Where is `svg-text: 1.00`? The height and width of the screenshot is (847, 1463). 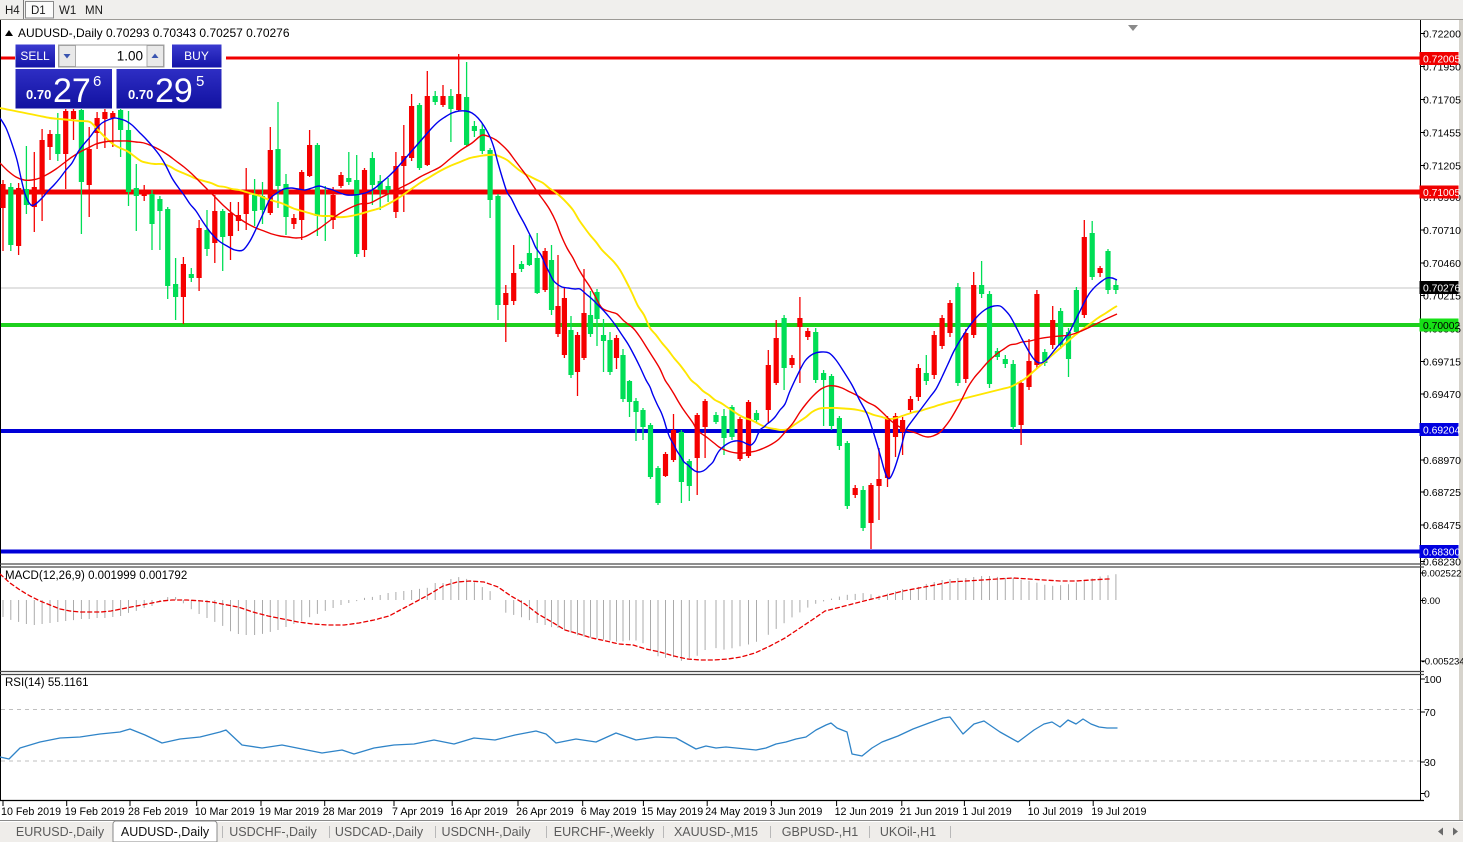 svg-text: 1.00 is located at coordinates (130, 56).